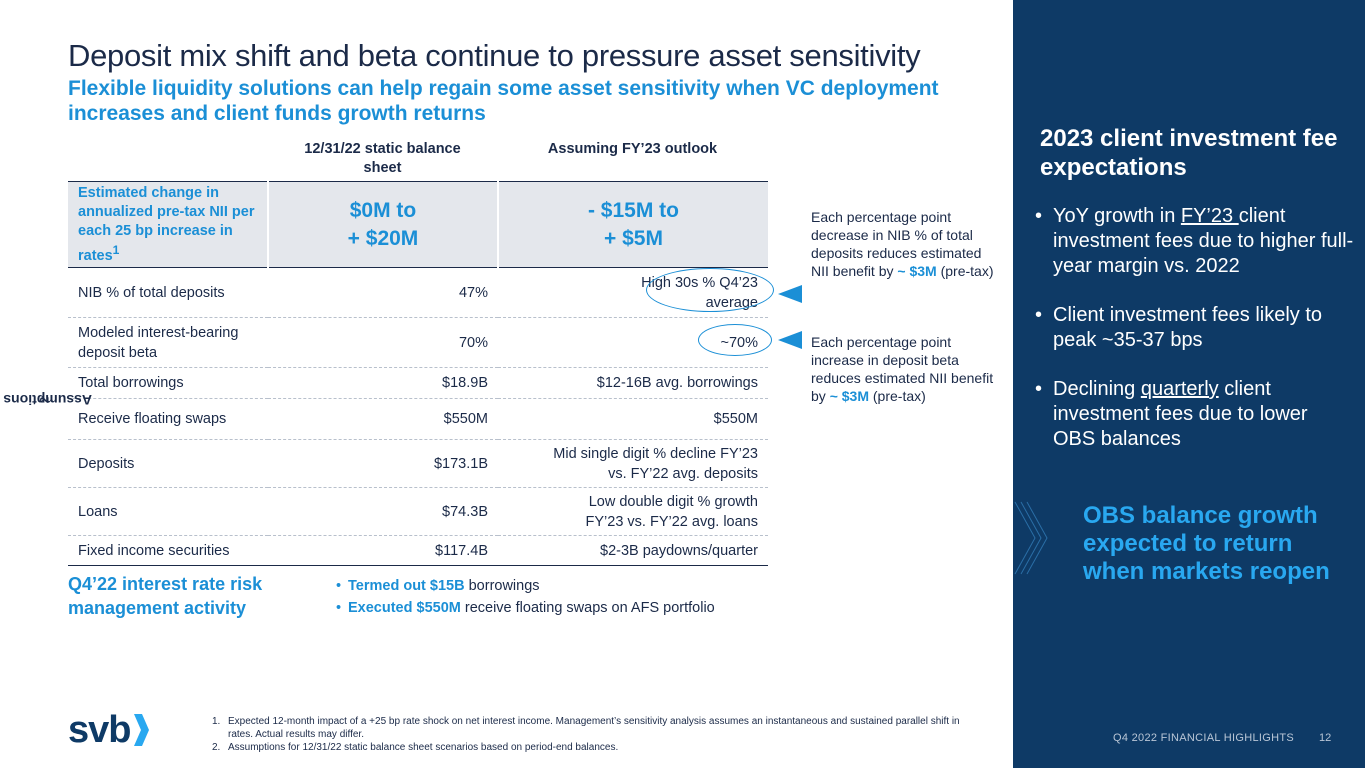 The height and width of the screenshot is (768, 1365). I want to click on sidebar-title: 2023 client investment fee expectations, so click(1189, 153).